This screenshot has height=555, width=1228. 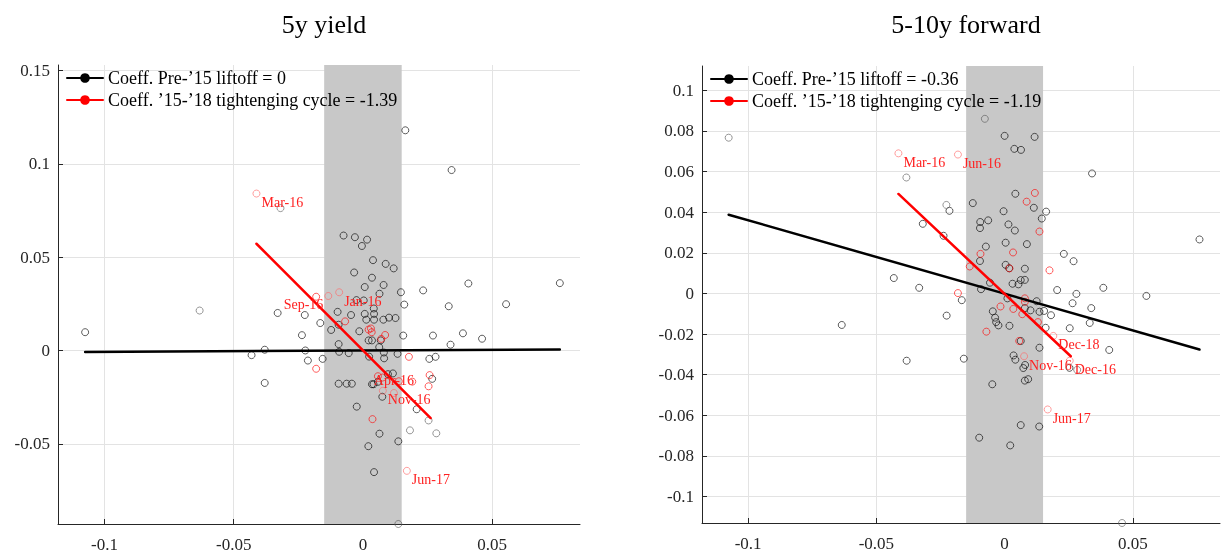 What do you see at coordinates (253, 100) in the screenshot?
I see `legend-label: Coeff. ’15-’18 tightenging cycle = -1.39` at bounding box center [253, 100].